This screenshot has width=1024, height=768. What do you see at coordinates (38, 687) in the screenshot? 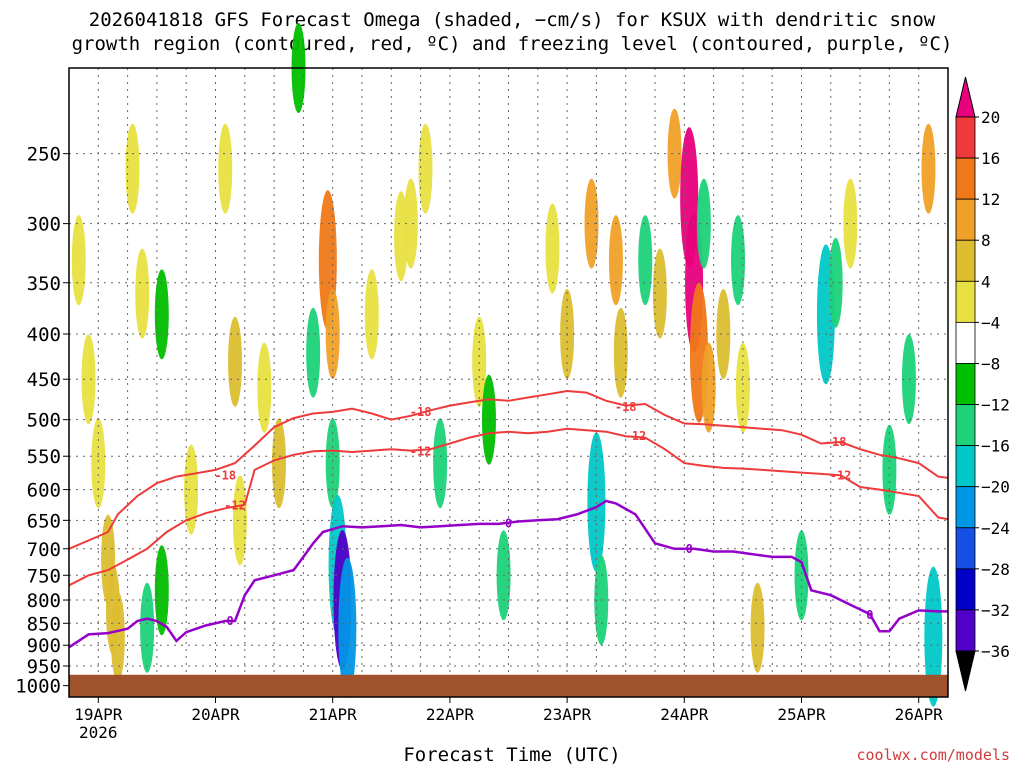
I see `y-tick-label: 1000` at bounding box center [38, 687].